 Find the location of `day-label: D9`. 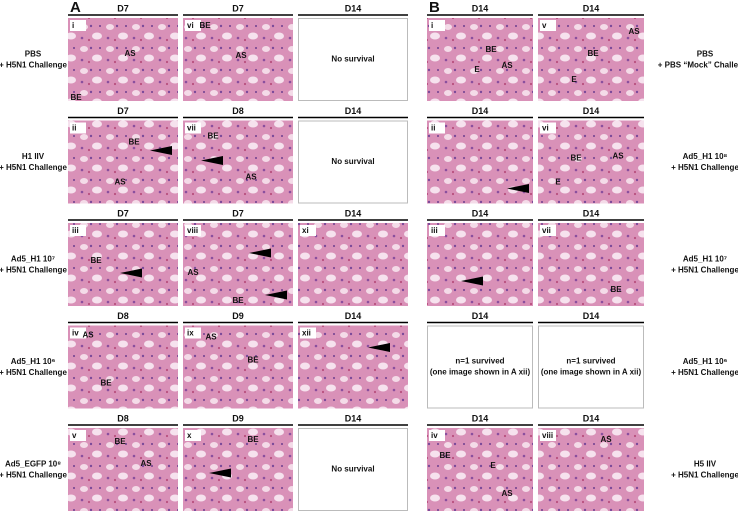

day-label: D9 is located at coordinates (238, 316).